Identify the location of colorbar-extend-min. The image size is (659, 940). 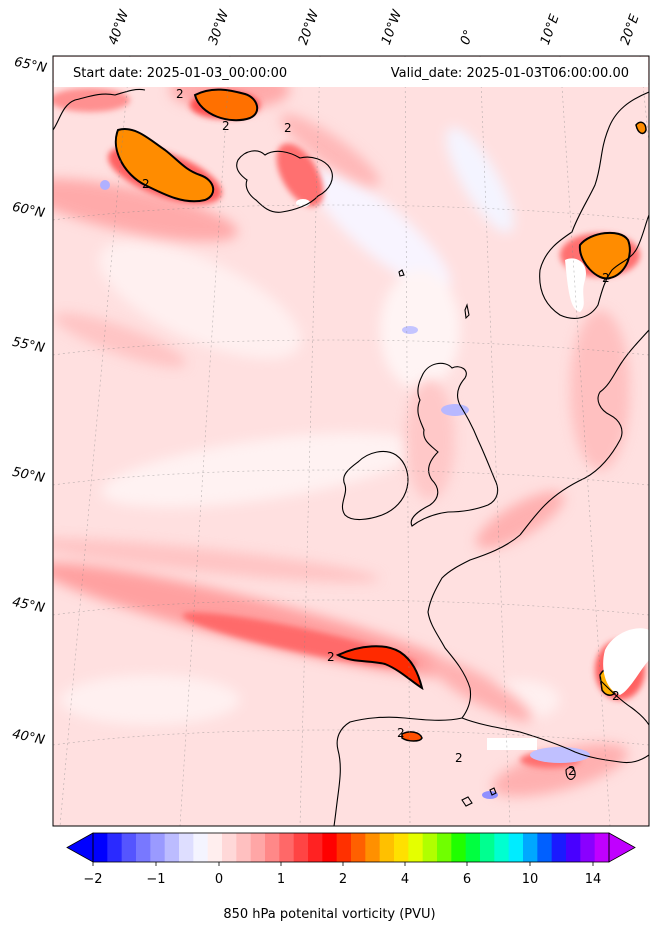
(80, 847).